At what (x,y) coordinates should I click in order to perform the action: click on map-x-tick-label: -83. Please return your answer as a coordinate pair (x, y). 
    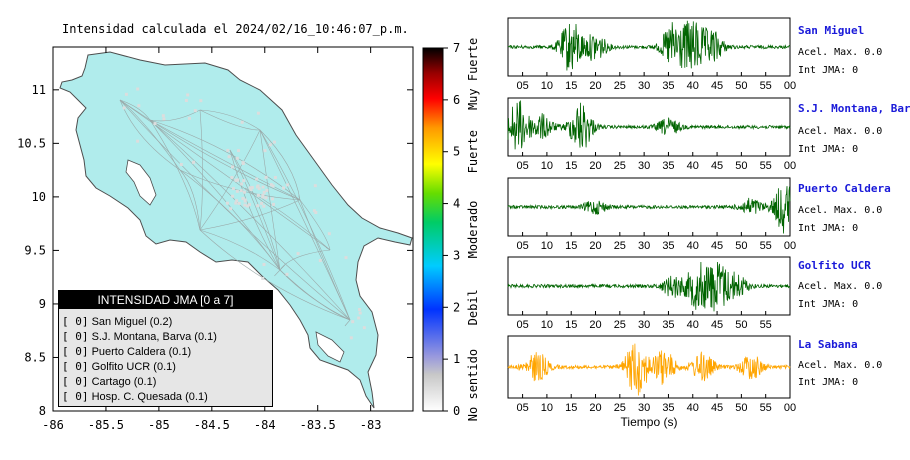
    Looking at the image, I should click on (371, 425).